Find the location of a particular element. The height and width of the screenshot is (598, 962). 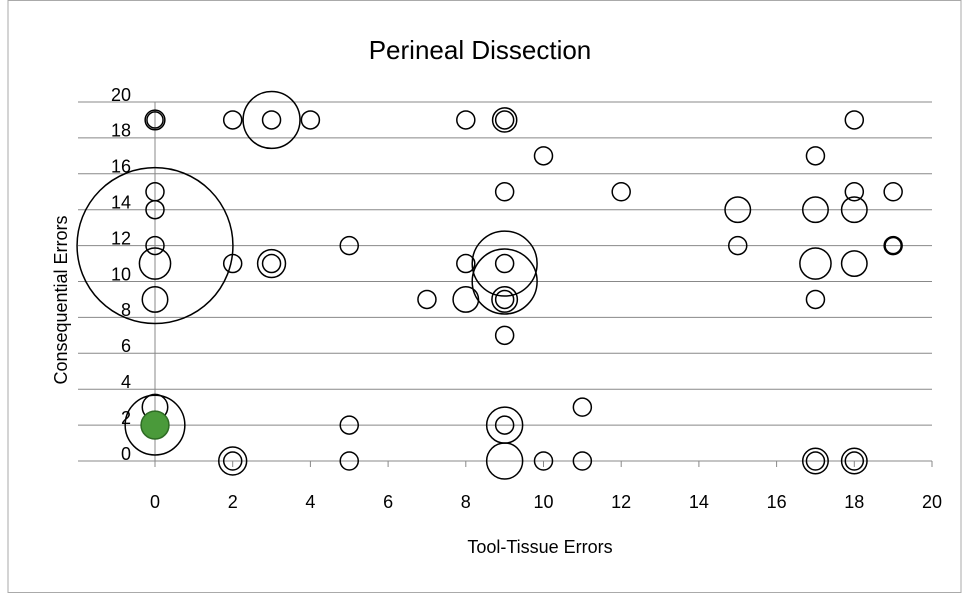

y-tick-label: 12 is located at coordinates (121, 238).